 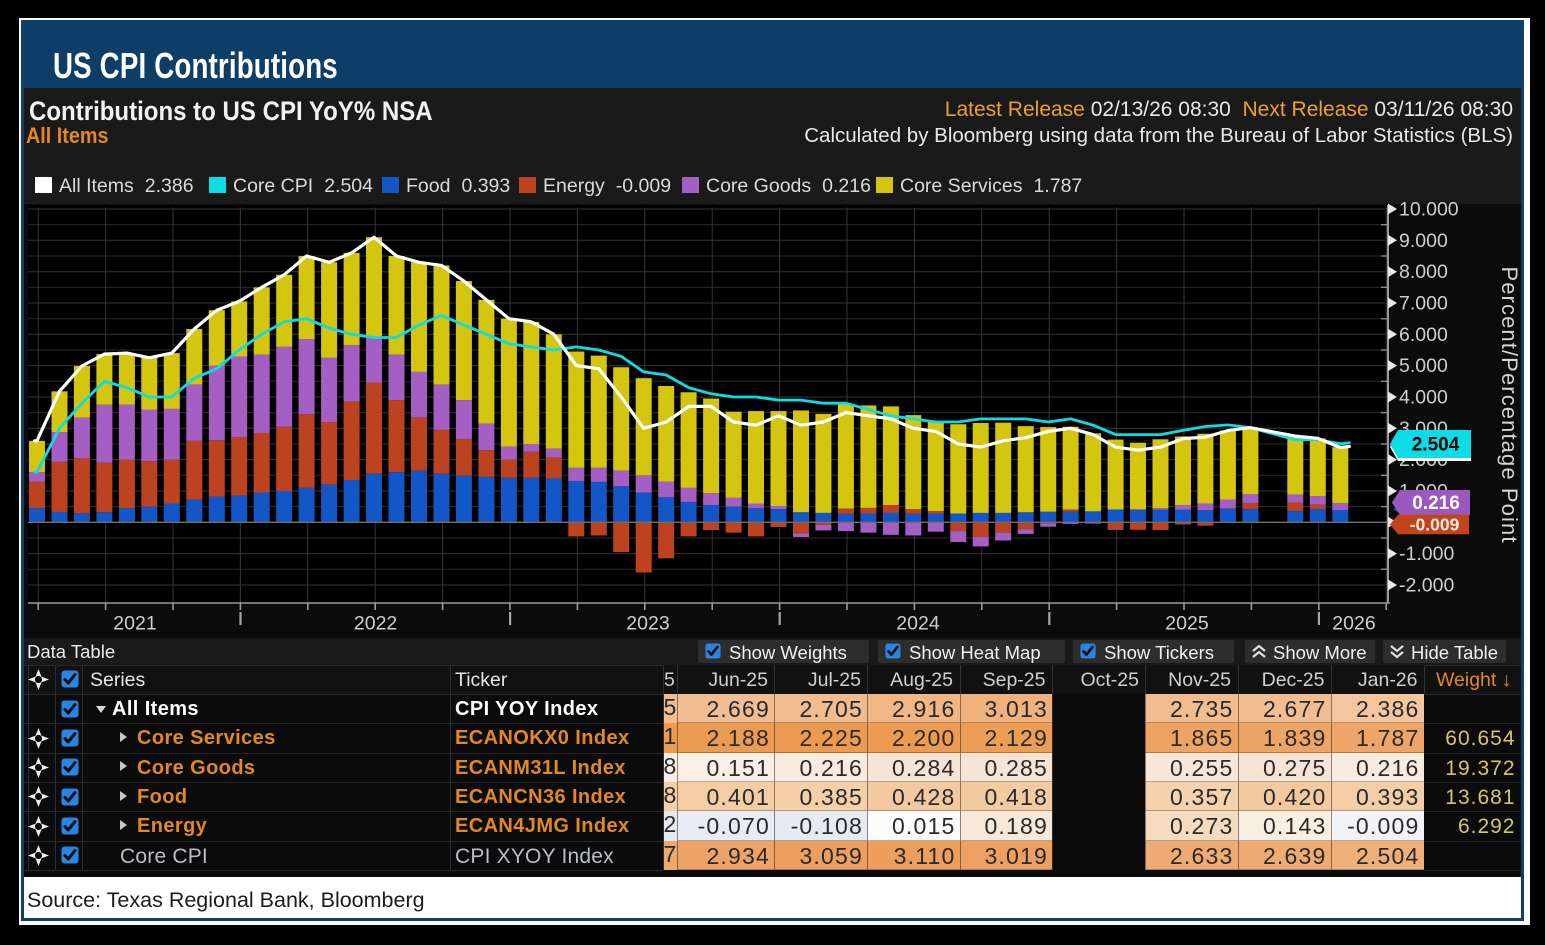 I want to click on svg-text: 8.000, so click(x=1423, y=272).